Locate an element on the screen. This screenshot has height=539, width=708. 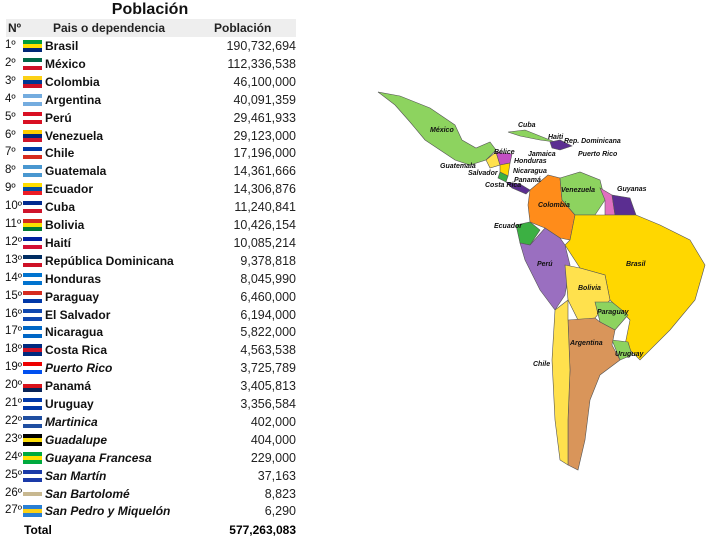
region-panama is located at coordinates (518, 188).